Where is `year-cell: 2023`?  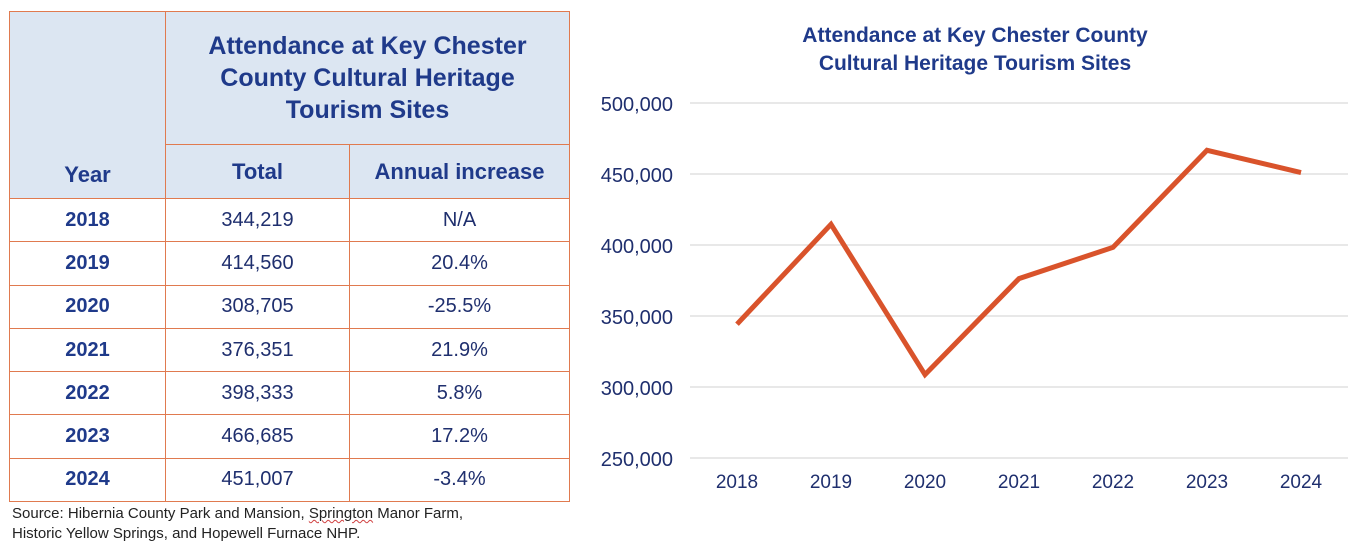
year-cell: 2023 is located at coordinates (87, 436).